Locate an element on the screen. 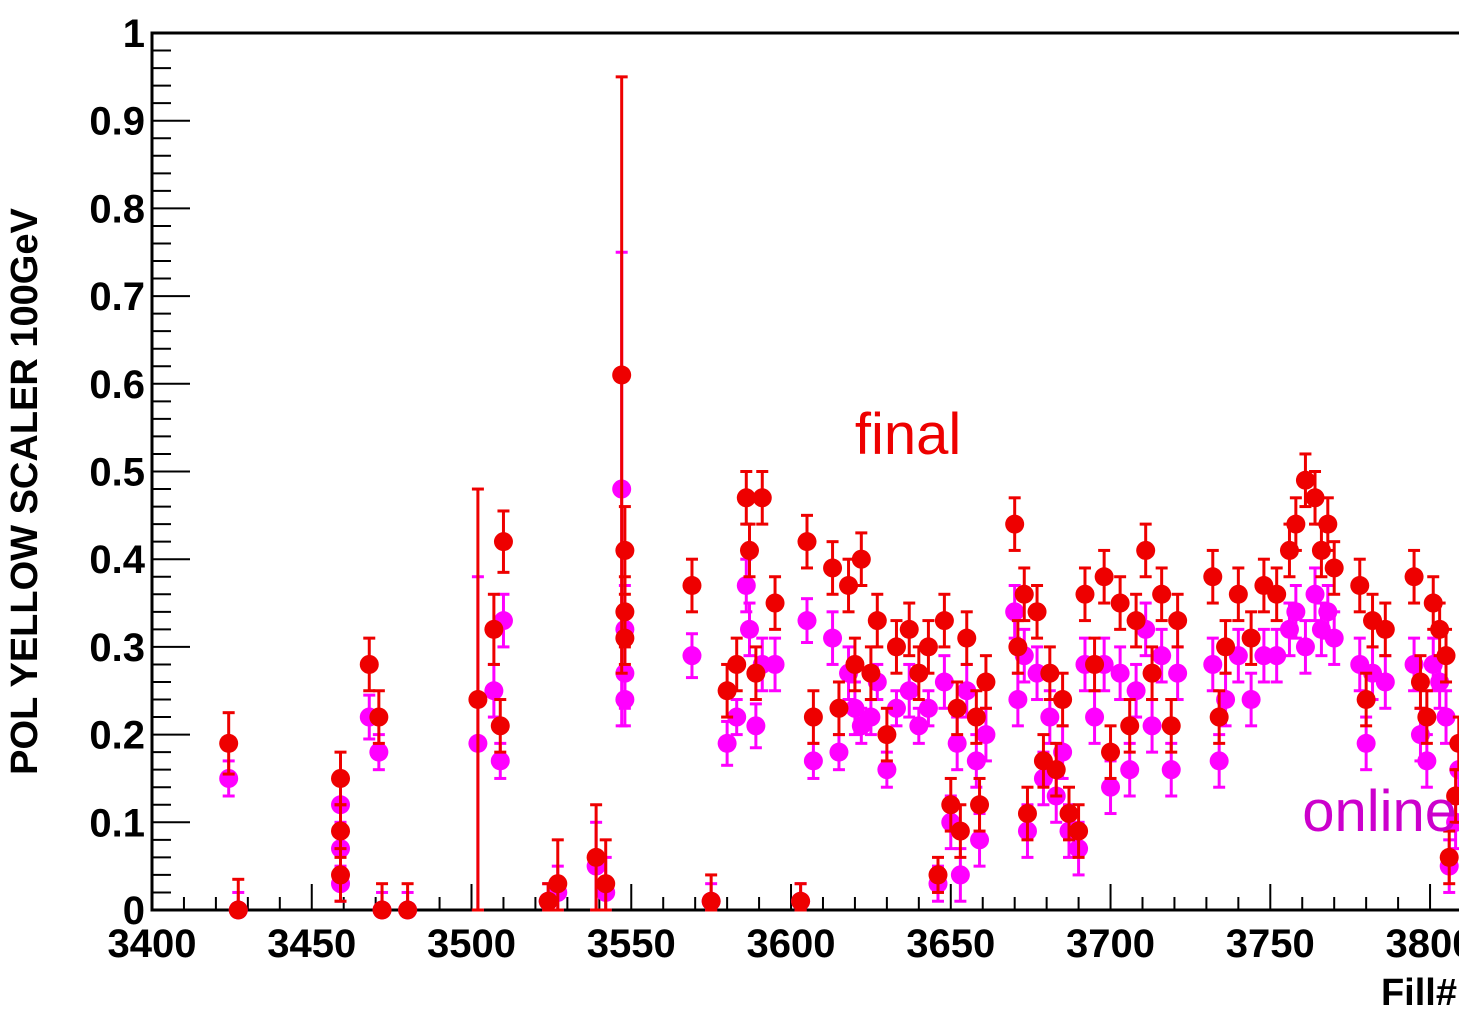 This screenshot has width=1459, height=1012. x-tick-label: 3700 is located at coordinates (1110, 944).